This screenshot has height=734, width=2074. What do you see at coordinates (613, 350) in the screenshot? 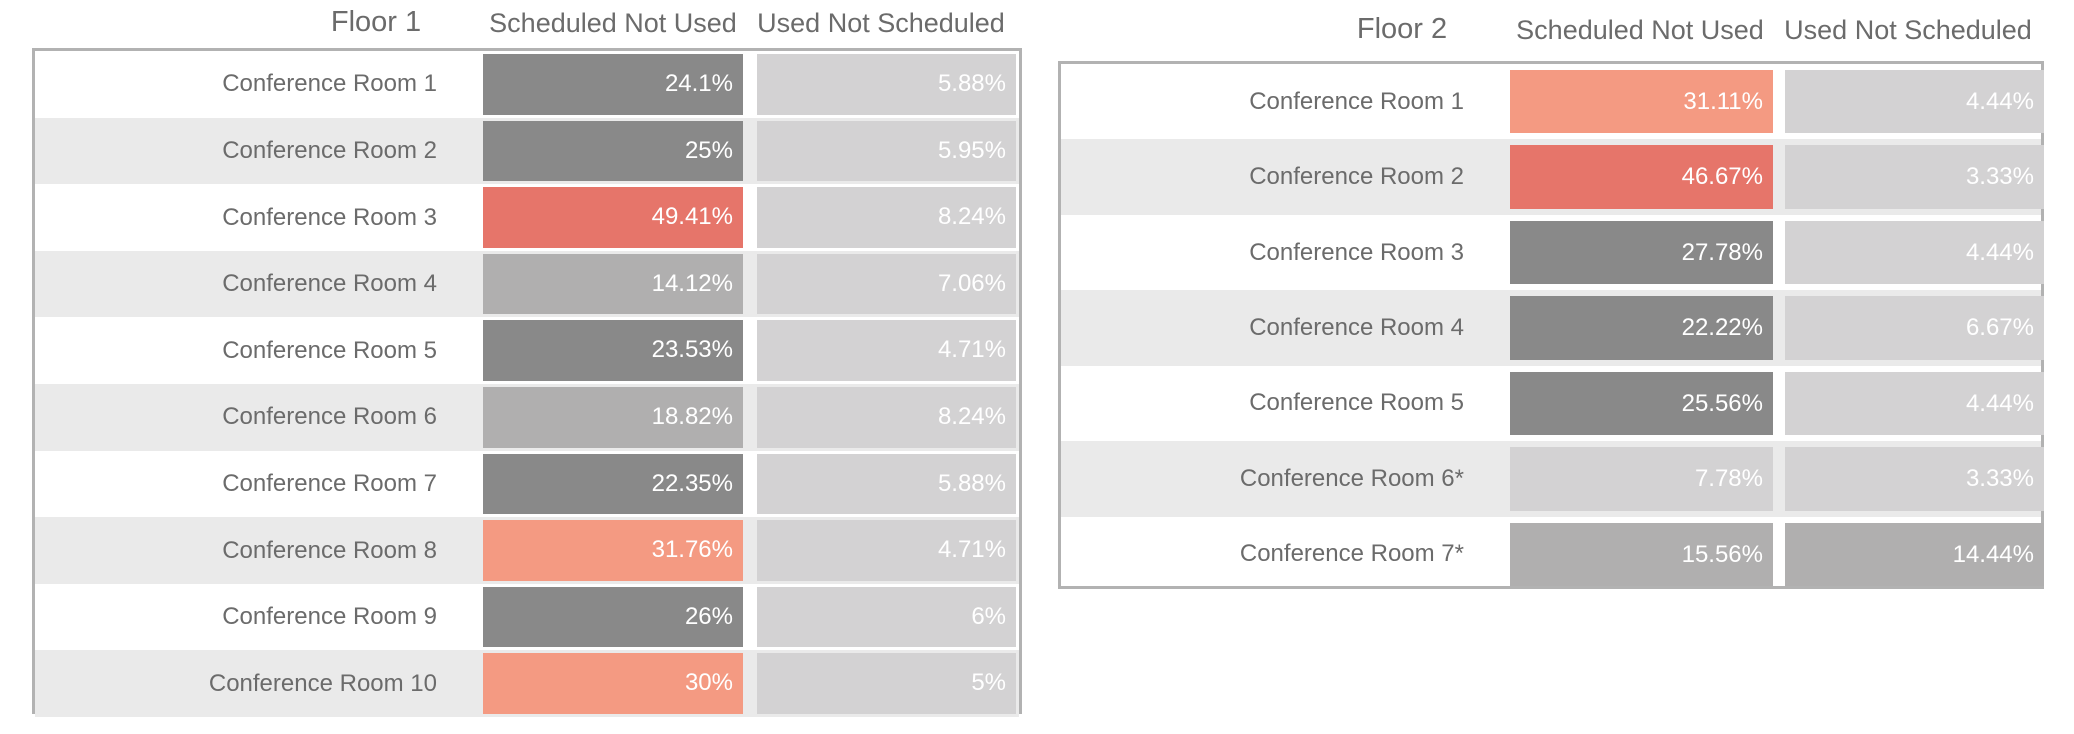
I see `scheduled-not-used-cell: 23.53%` at bounding box center [613, 350].